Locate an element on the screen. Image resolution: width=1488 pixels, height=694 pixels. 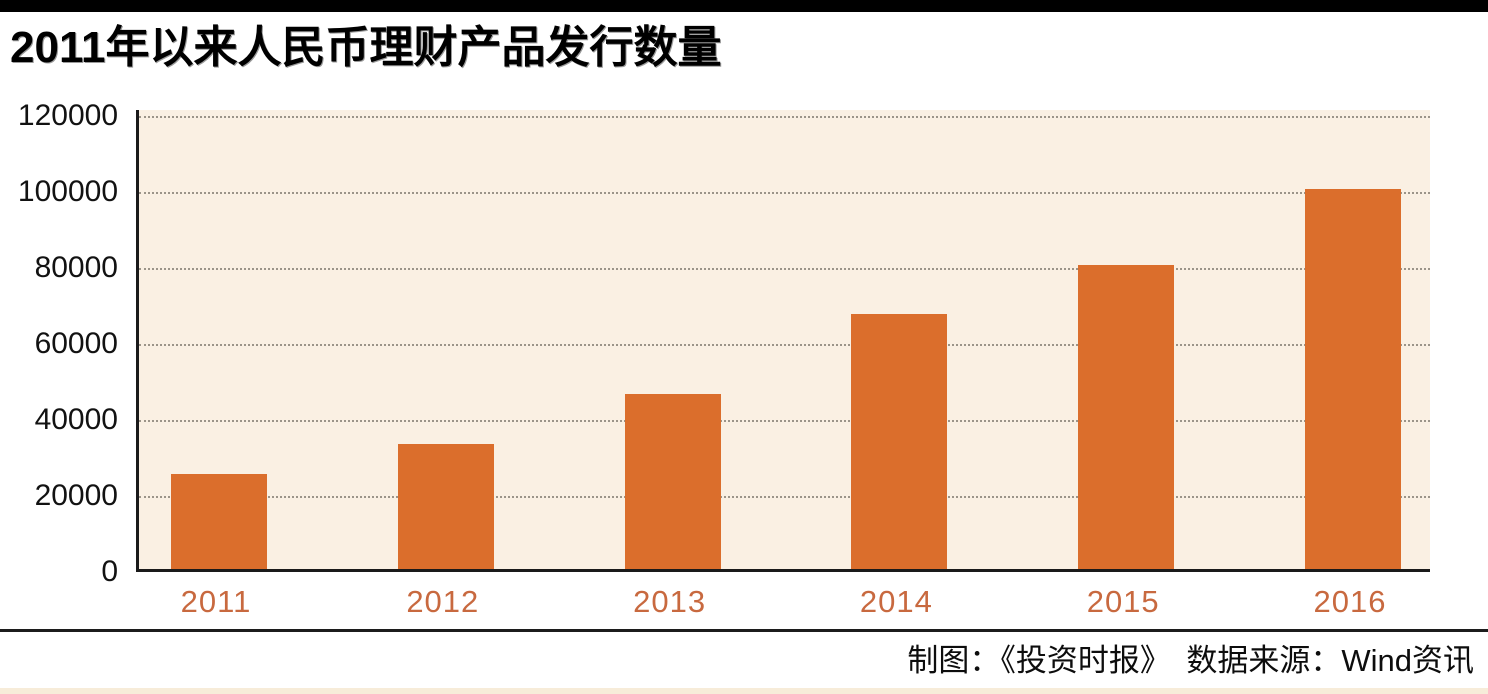
y-axis-tick-labels: 0 20000 40000 60000 80000 100000 120000 is located at coordinates (59, 344).